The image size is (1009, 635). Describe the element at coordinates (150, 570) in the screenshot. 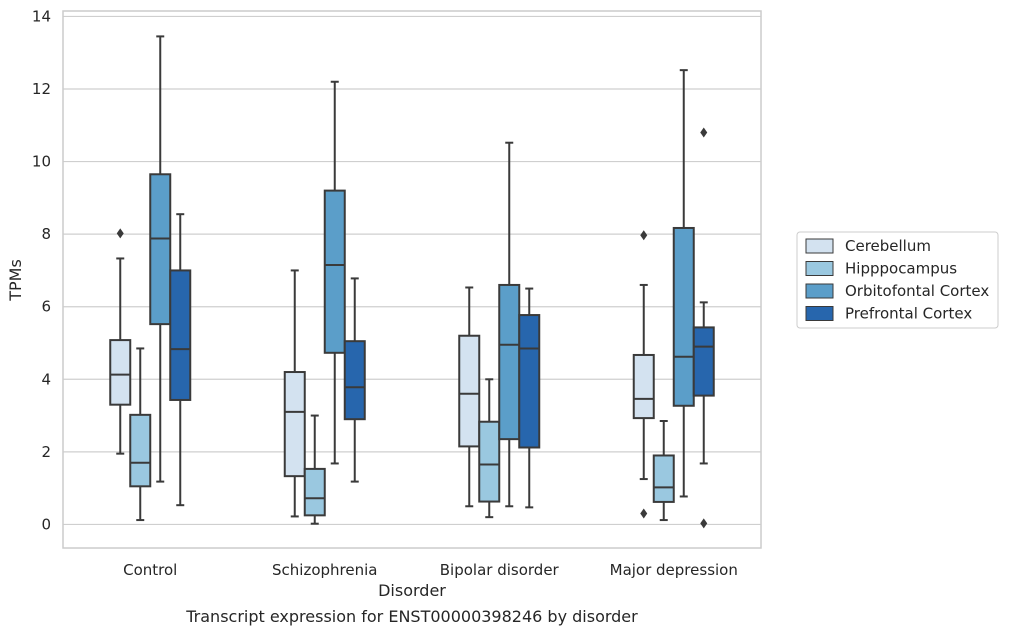

I see `x-tick-label-control: Control` at that location.